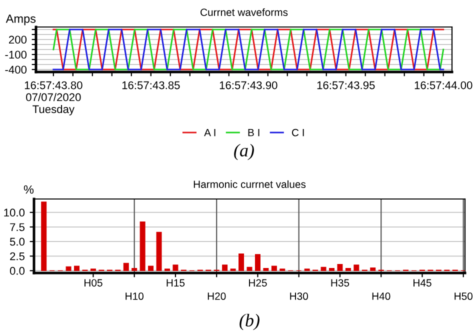 The image size is (474, 336). Describe the element at coordinates (29, 189) in the screenshot. I see `y-axis-title: %` at that location.